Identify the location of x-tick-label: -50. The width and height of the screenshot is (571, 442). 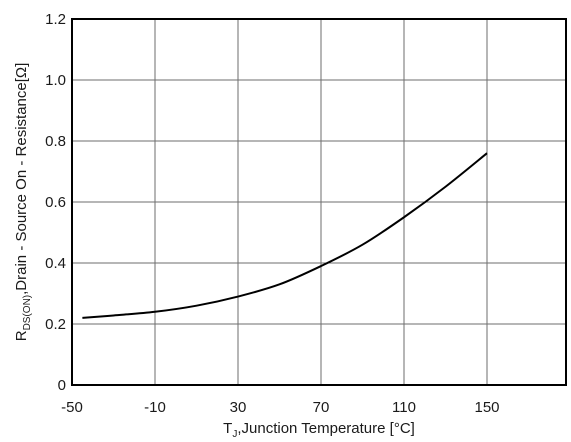
(72, 407).